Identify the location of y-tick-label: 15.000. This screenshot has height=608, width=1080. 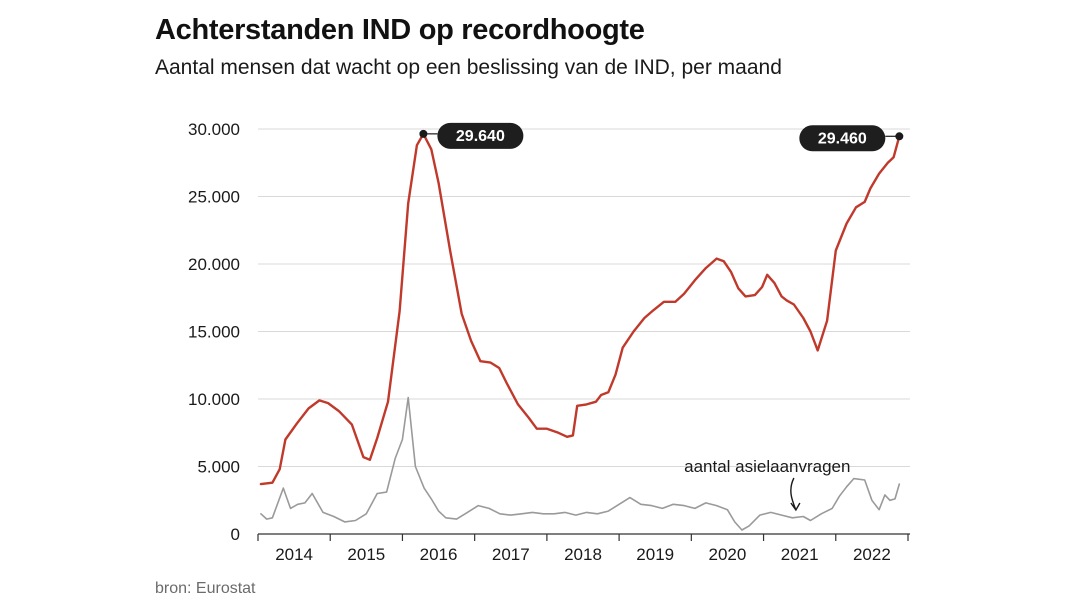
(214, 332).